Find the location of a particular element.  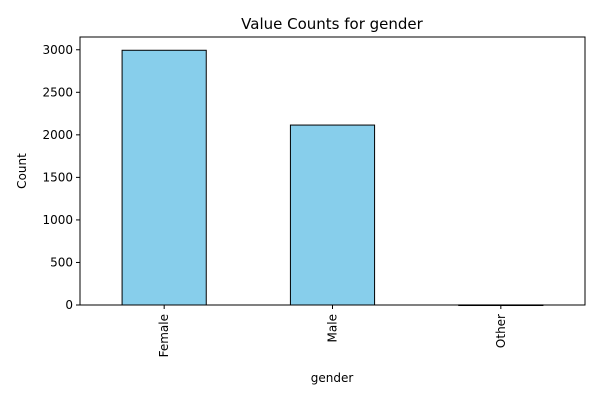

y-tick-label: 0 is located at coordinates (69, 305).